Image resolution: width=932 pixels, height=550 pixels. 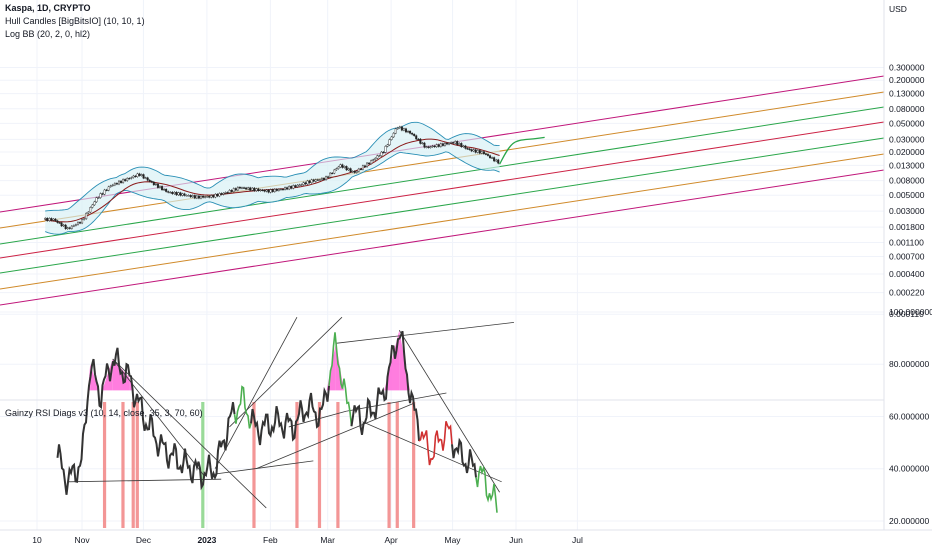 I want to click on price-tick-label: 0.080000, so click(x=907, y=109).